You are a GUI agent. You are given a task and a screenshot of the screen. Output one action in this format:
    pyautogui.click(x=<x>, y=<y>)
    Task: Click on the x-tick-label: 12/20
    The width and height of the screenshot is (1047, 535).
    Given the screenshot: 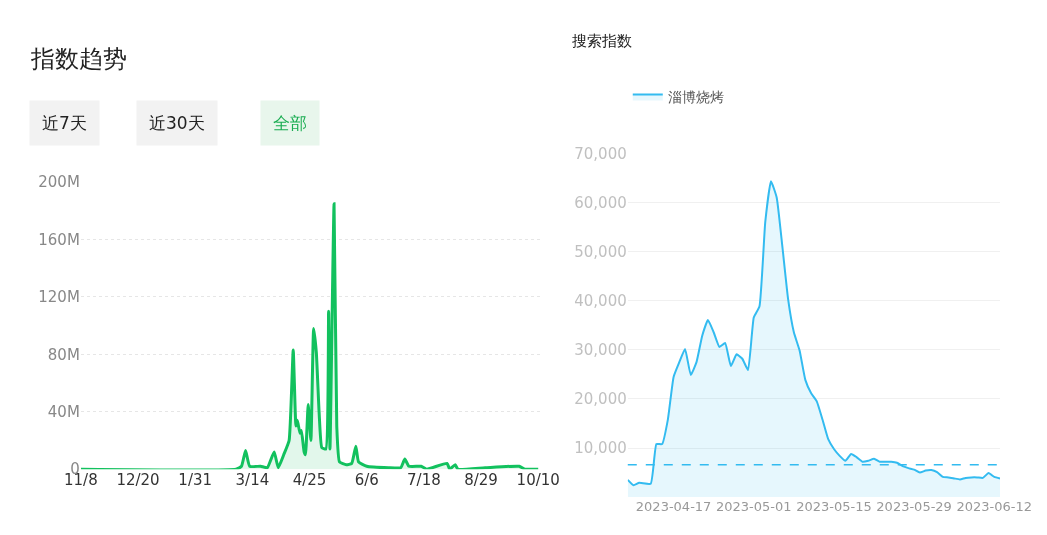 What is the action you would take?
    pyautogui.click(x=138, y=480)
    